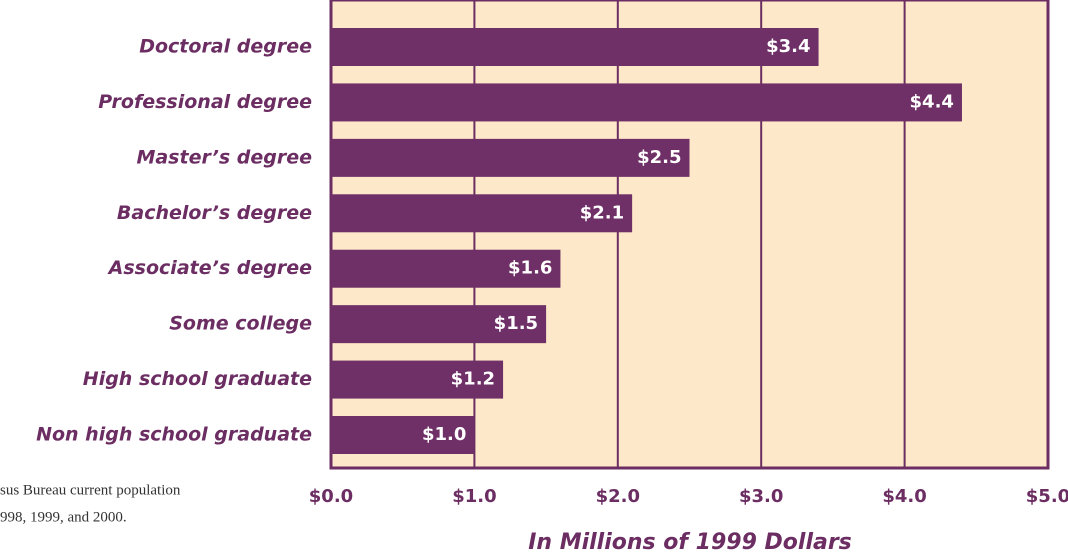 This screenshot has width=1068, height=556. I want to click on category-label: Master’s degree, so click(224, 157).